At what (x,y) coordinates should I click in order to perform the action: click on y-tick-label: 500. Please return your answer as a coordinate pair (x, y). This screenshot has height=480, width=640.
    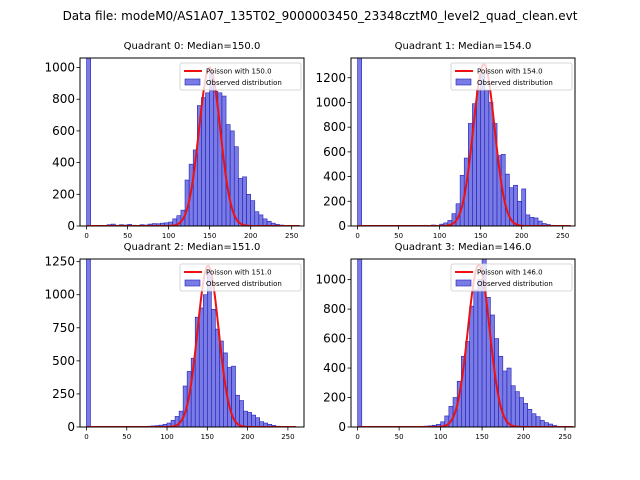
    Looking at the image, I should click on (63, 361).